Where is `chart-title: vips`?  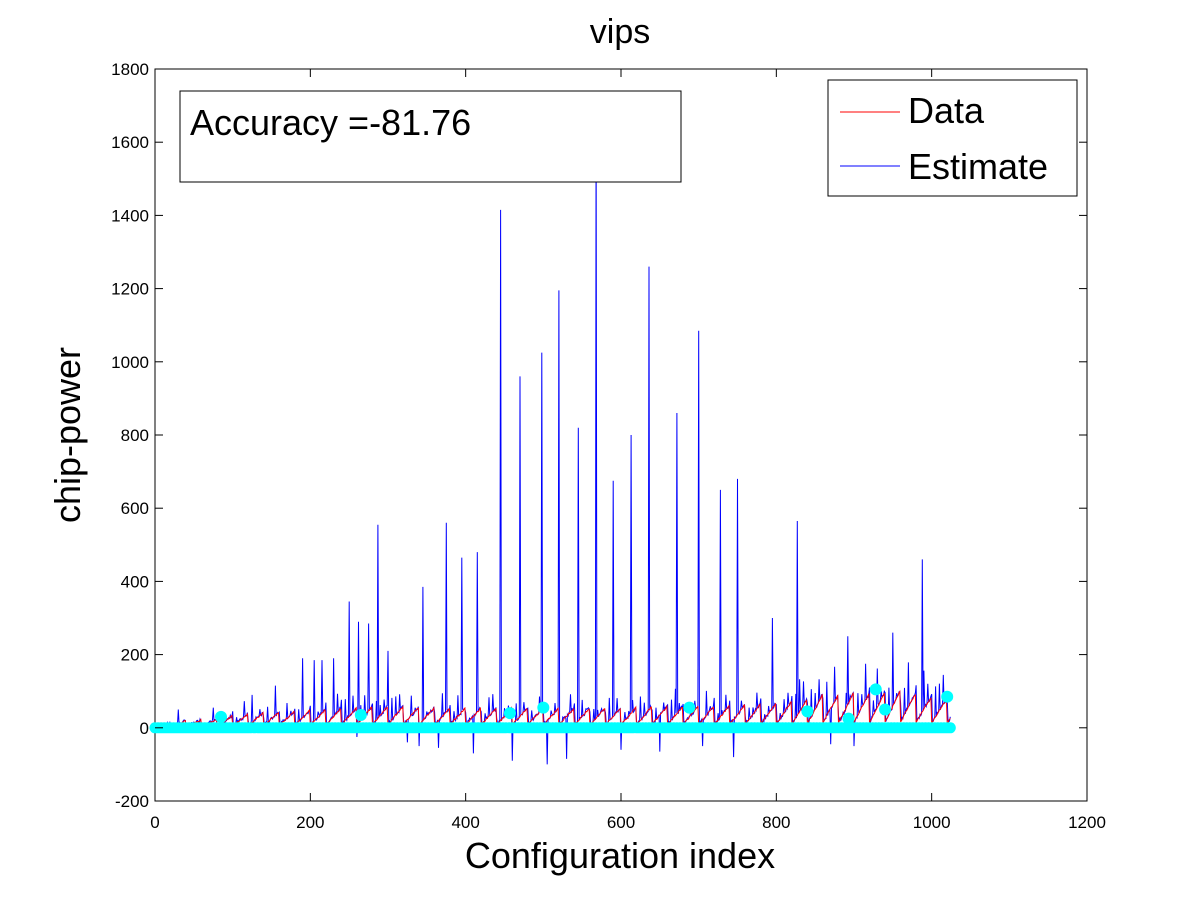
chart-title: vips is located at coordinates (620, 32).